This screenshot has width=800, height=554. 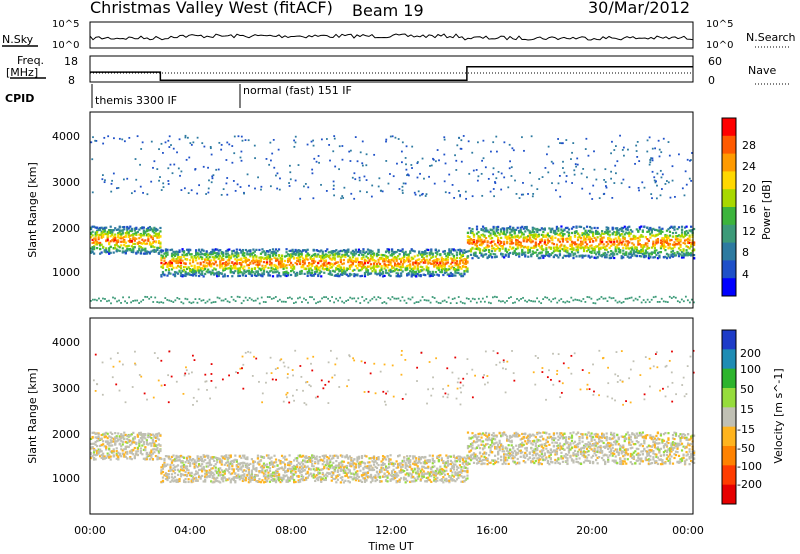 What do you see at coordinates (65, 45) in the screenshot?
I see `noise-left-tick-bottom: 10^0` at bounding box center [65, 45].